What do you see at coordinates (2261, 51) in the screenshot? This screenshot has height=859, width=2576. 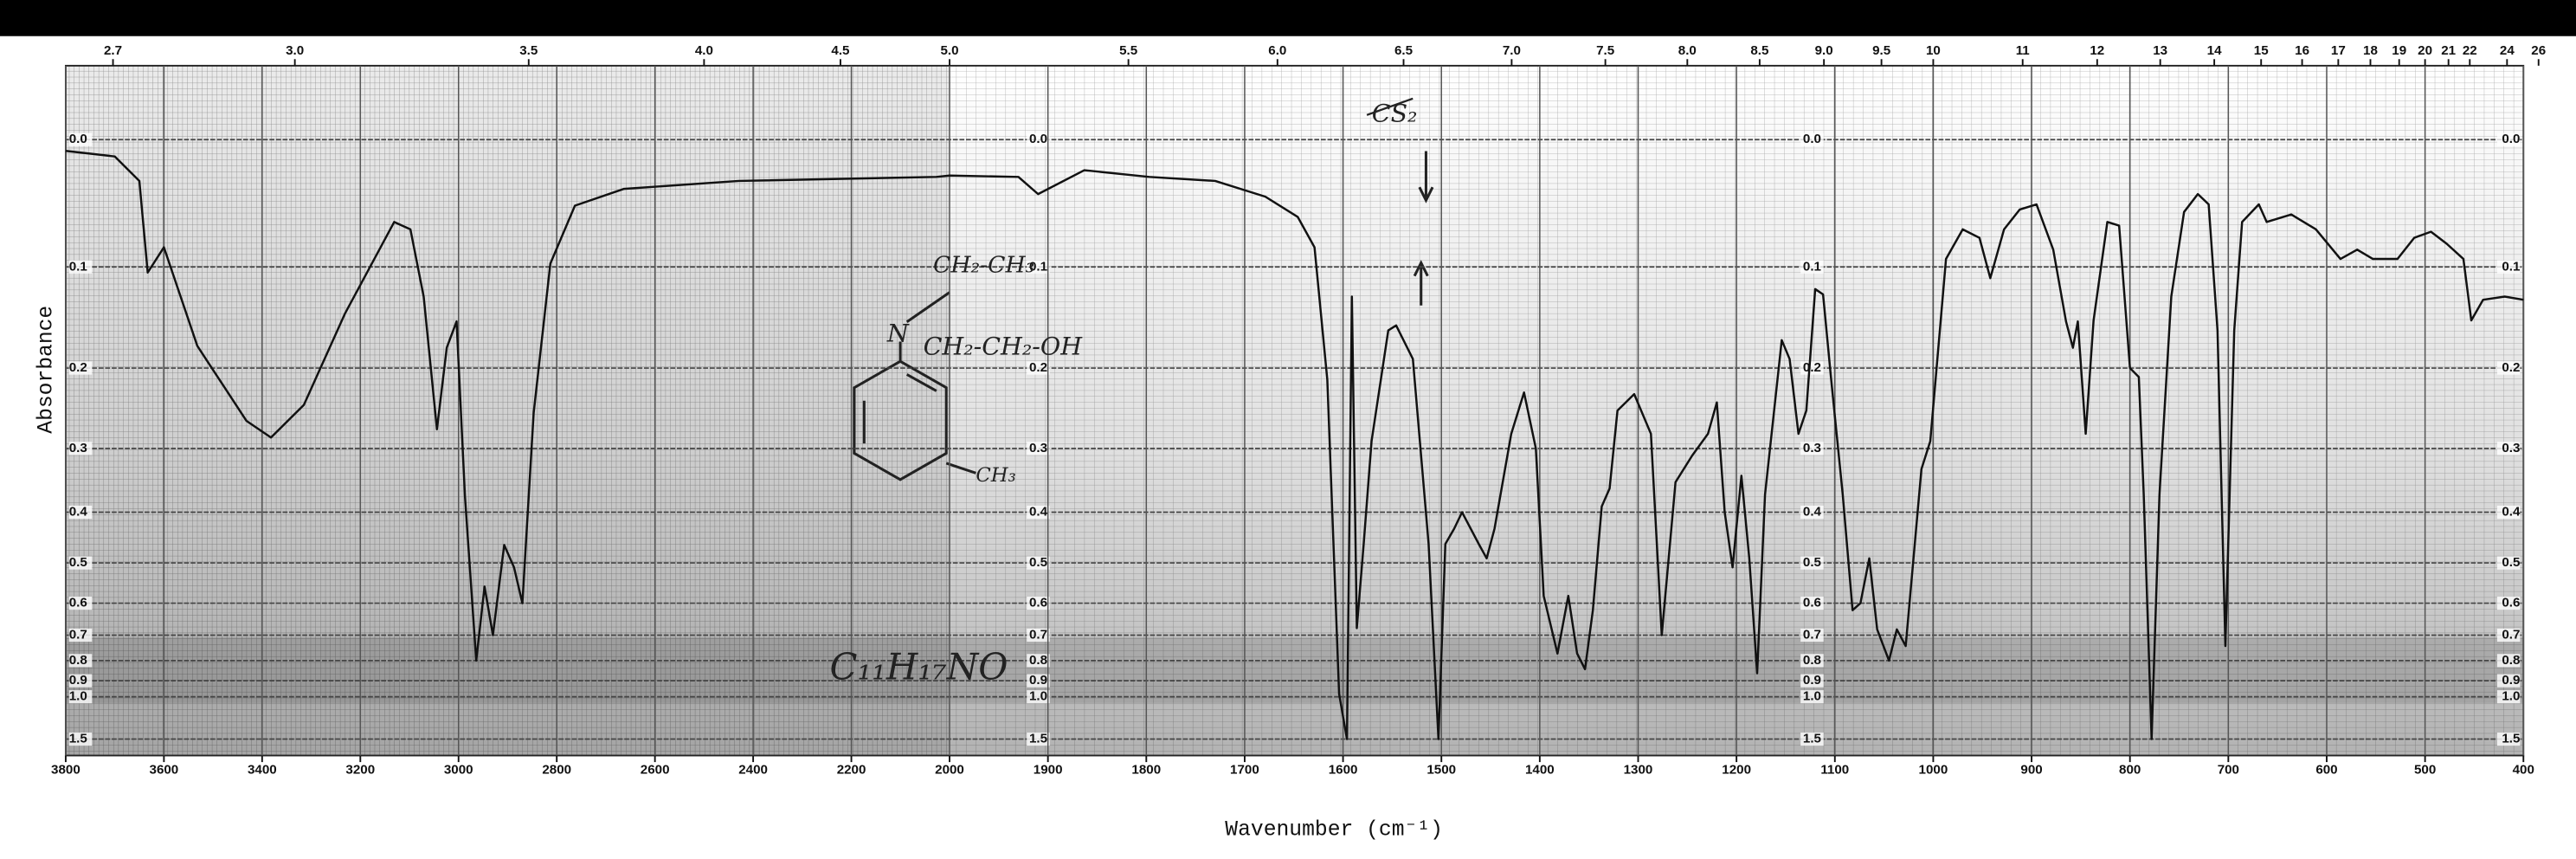 I see `x2-tick-label: 15` at bounding box center [2261, 51].